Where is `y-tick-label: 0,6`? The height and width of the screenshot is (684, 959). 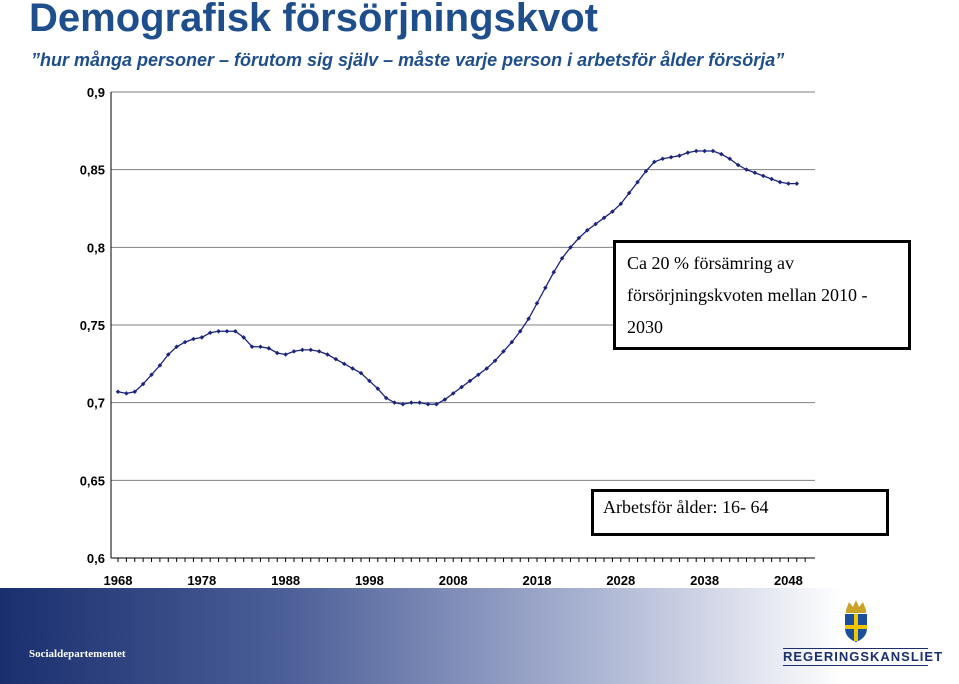 y-tick-label: 0,6 is located at coordinates (96, 558).